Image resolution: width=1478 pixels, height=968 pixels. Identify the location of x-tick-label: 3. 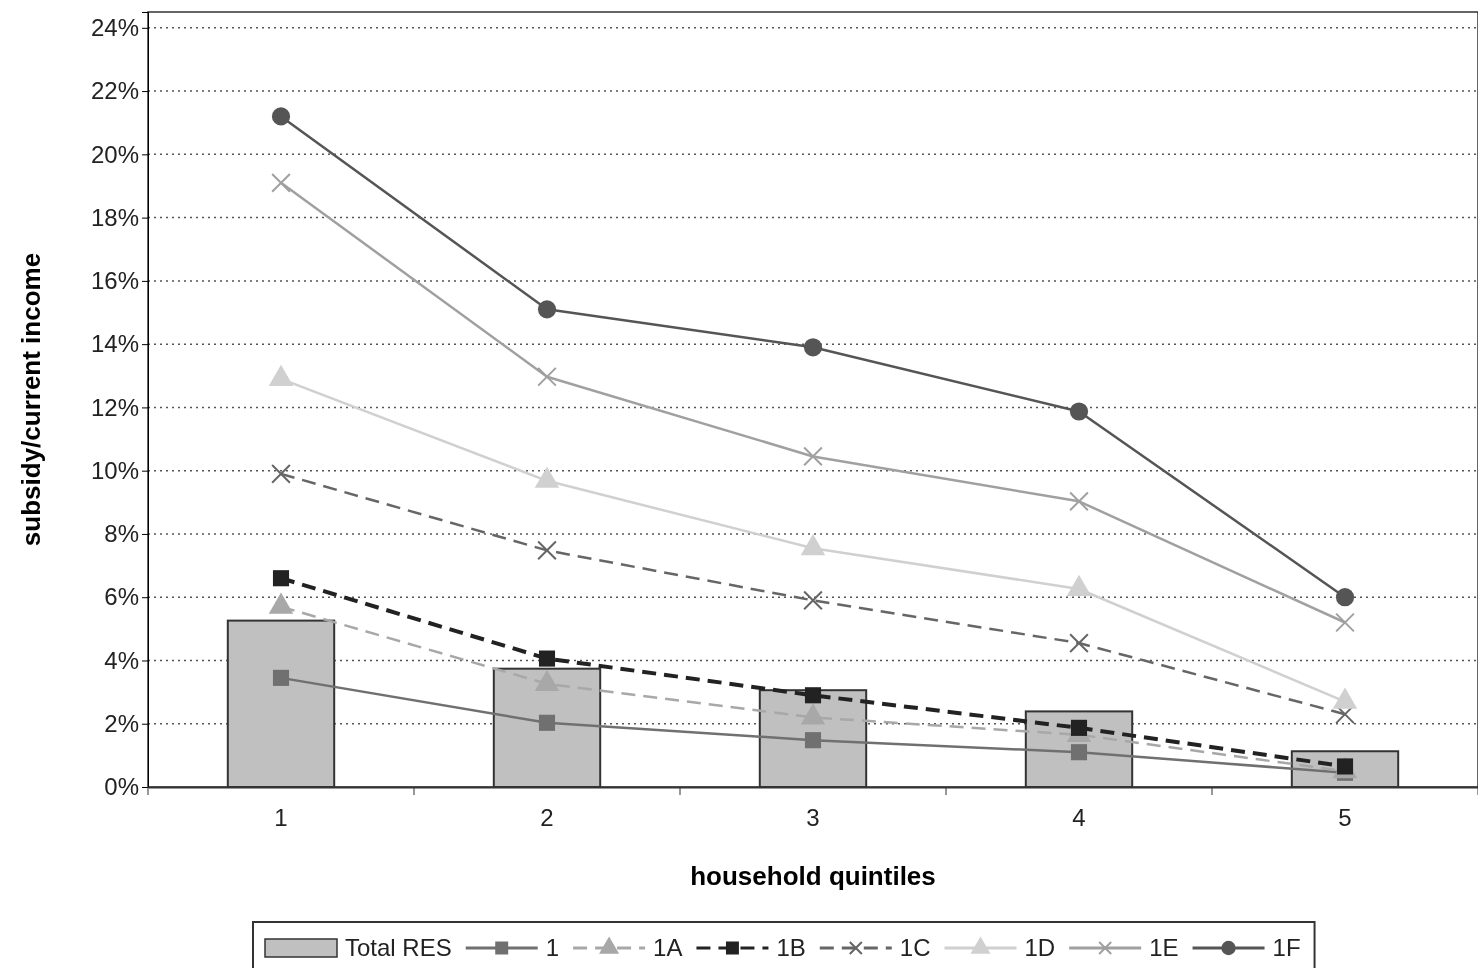
(813, 818).